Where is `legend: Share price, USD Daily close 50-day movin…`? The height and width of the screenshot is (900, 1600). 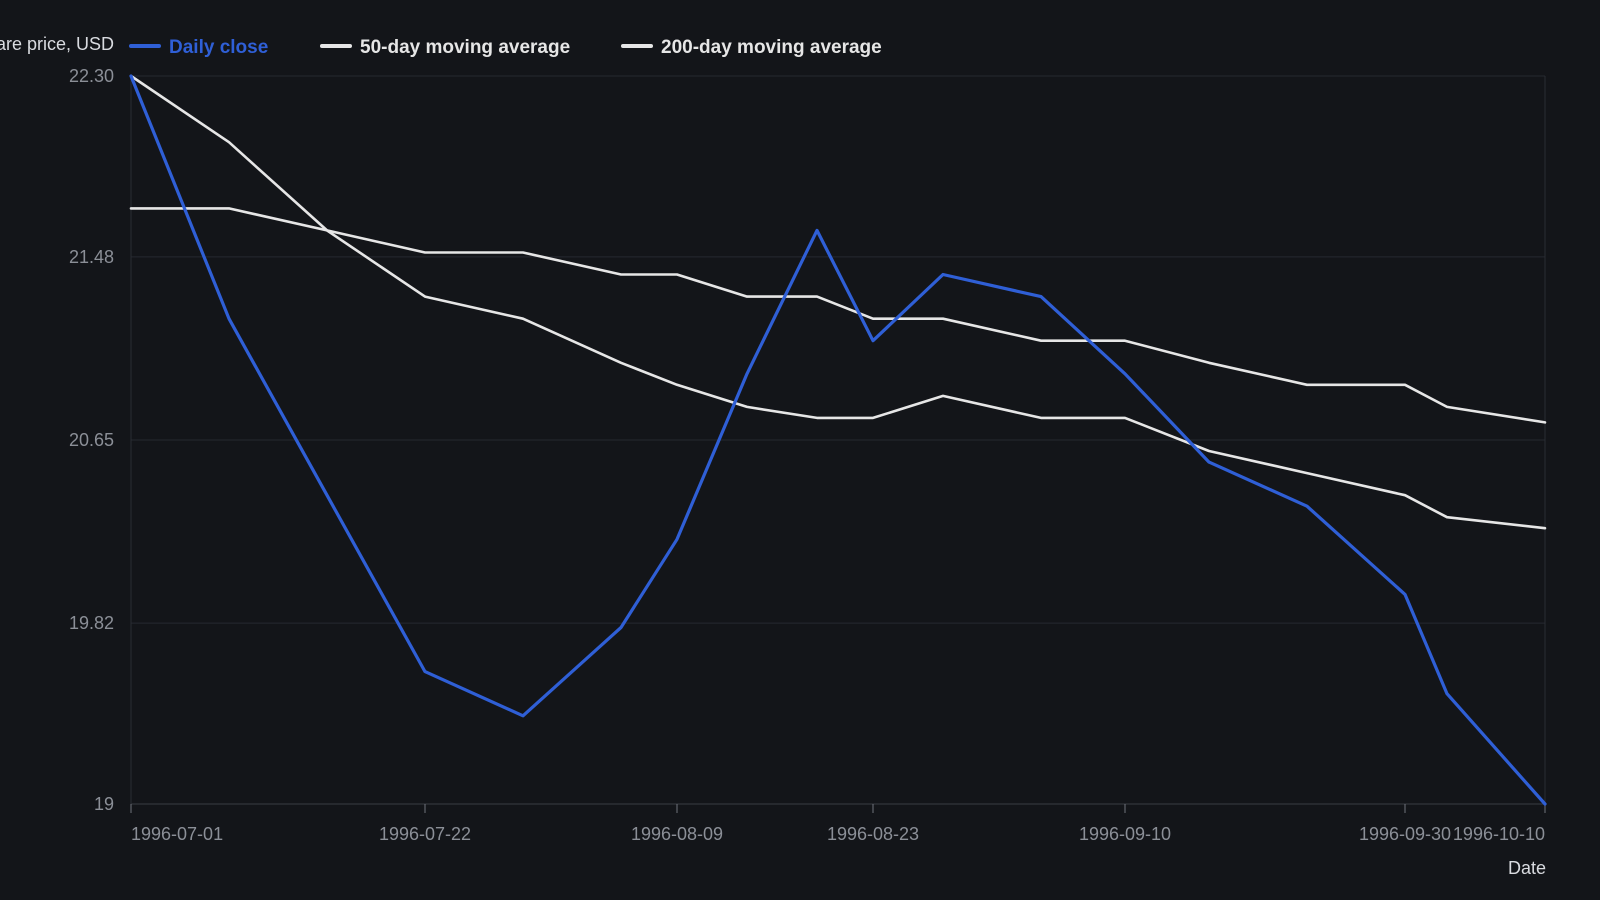 legend: Share price, USD Daily close 50-day movin… is located at coordinates (441, 46).